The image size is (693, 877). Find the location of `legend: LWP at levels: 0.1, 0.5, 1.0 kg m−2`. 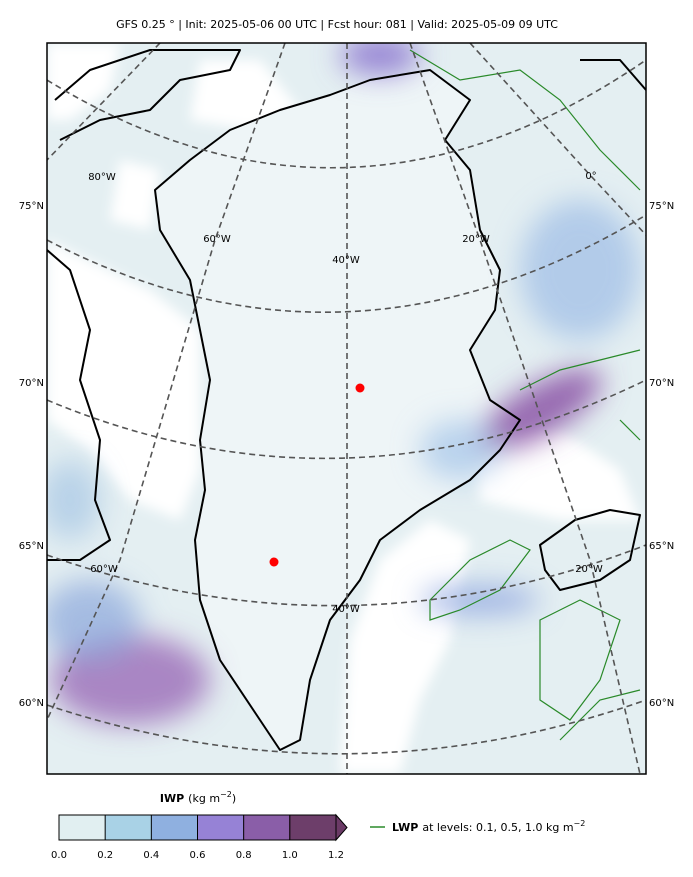

legend: LWP at levels: 0.1, 0.5, 1.0 kg m−2 is located at coordinates (477, 826).